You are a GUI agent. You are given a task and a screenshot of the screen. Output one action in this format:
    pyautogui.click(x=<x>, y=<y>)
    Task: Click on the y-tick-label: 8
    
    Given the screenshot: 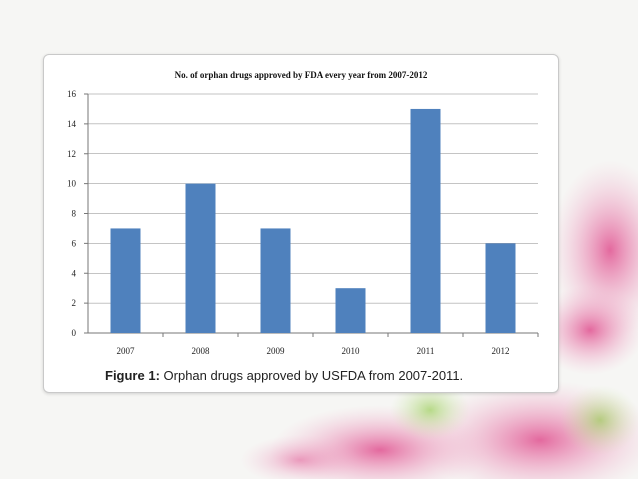 What is the action you would take?
    pyautogui.click(x=74, y=214)
    